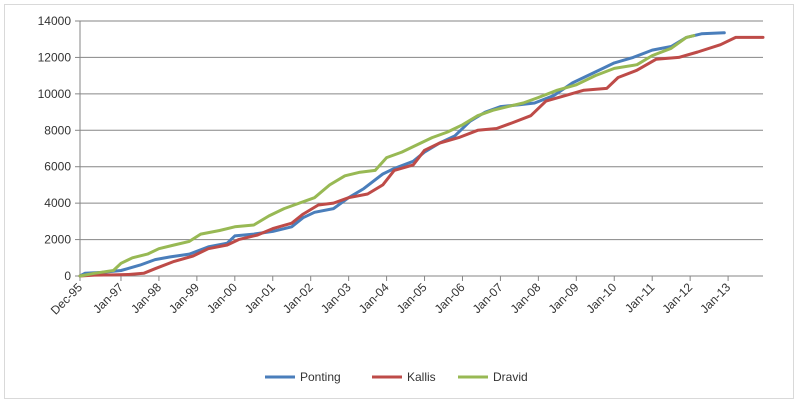 Image resolution: width=800 pixels, height=403 pixels. I want to click on y-tick-label: 12000, so click(55, 57).